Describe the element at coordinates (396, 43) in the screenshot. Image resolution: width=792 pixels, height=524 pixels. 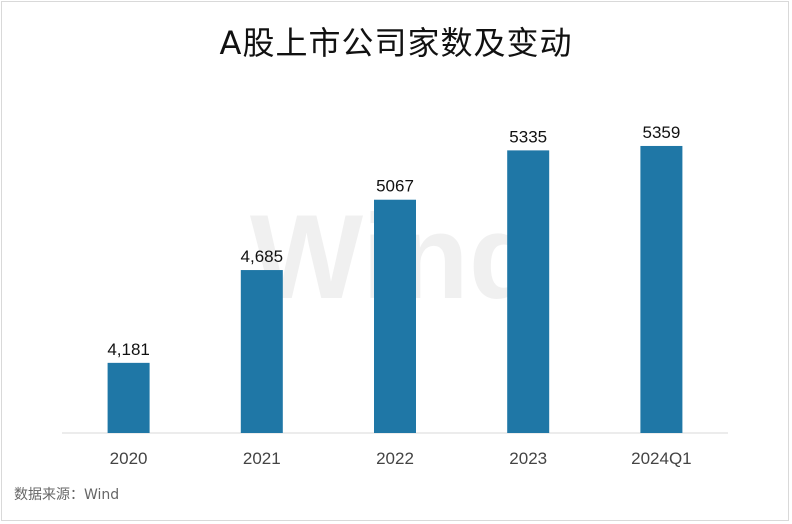
I see `chart-title: A股上市公司家数及变动` at that location.